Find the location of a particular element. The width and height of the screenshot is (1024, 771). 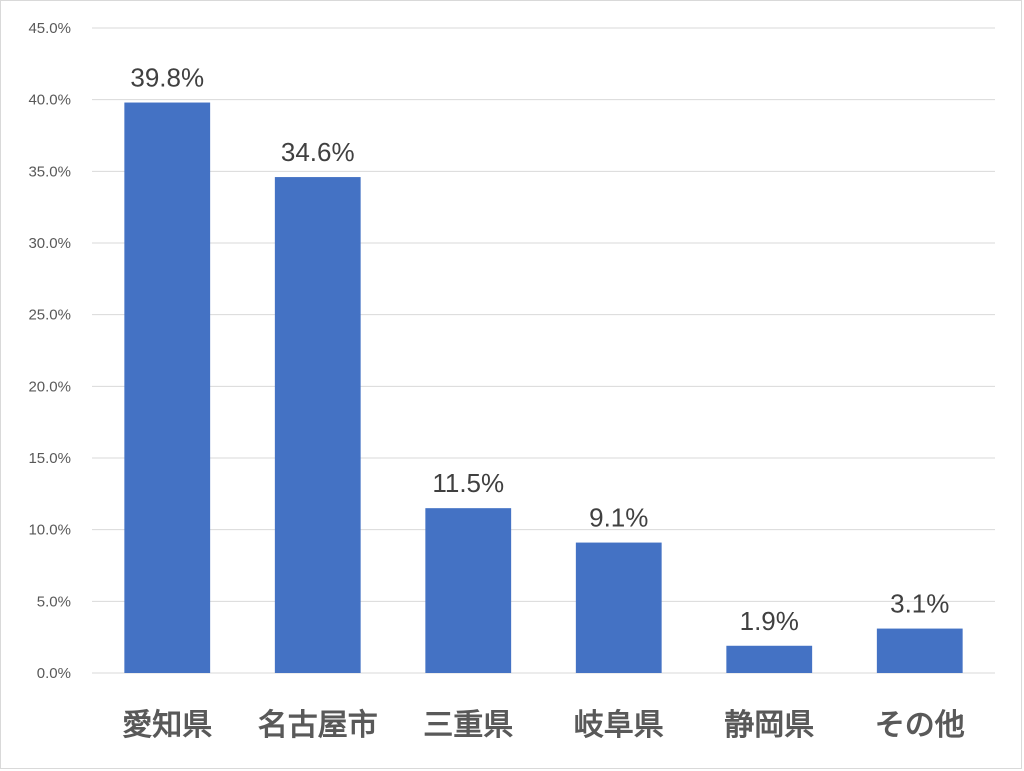

x-category-label: 静岡県 is located at coordinates (769, 725).